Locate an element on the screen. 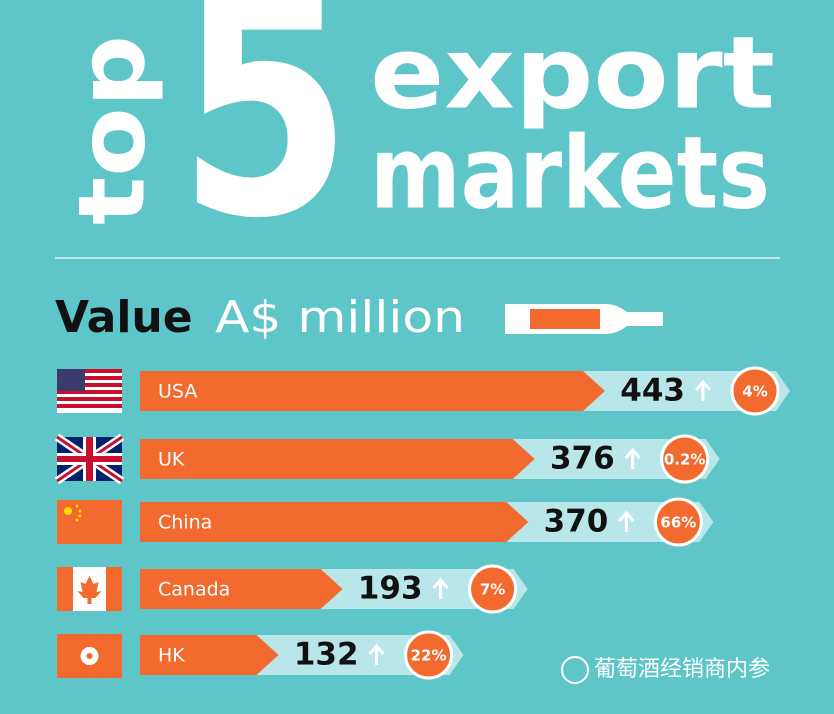 The width and height of the screenshot is (834, 714). title-small: top is located at coordinates (111, 130).